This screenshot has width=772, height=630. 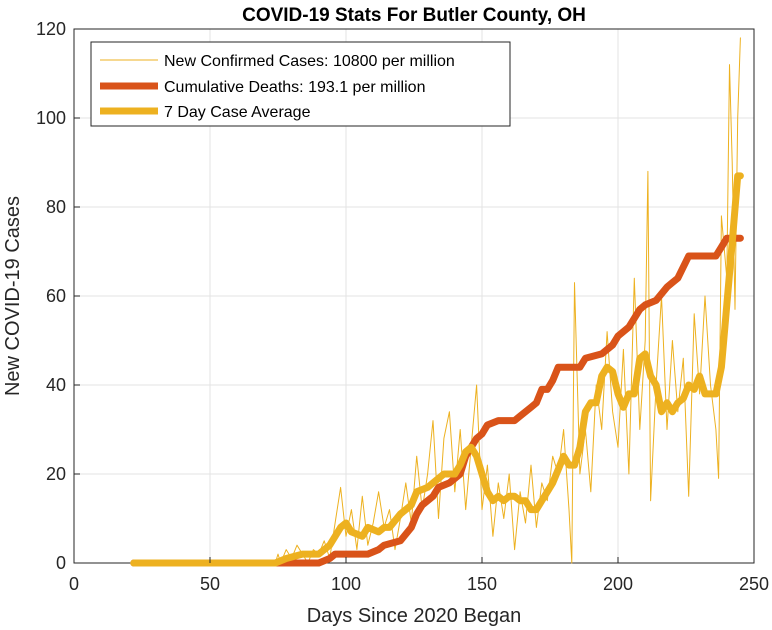 I want to click on y-axis-ticks: 0 20 40 60 80 100 120, so click(x=58, y=296).